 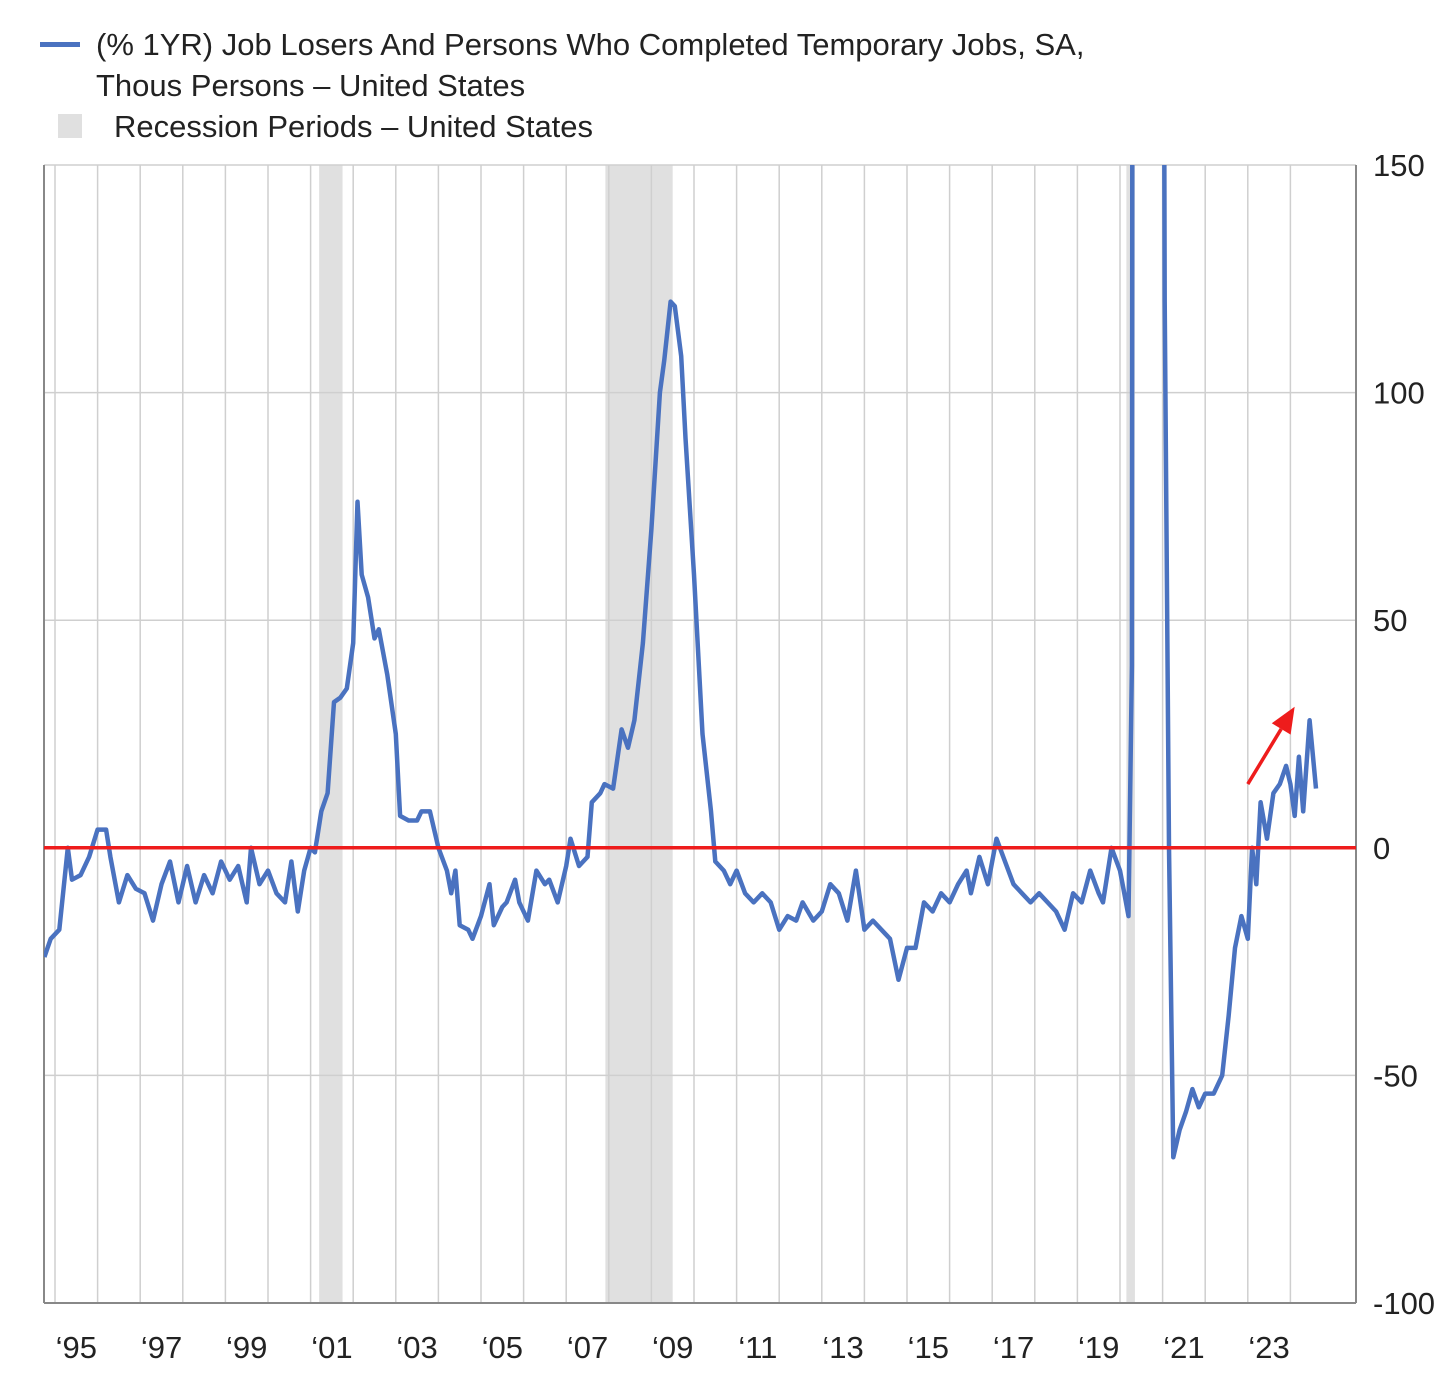 What do you see at coordinates (70, 126) in the screenshot?
I see `legend-recession-swatch` at bounding box center [70, 126].